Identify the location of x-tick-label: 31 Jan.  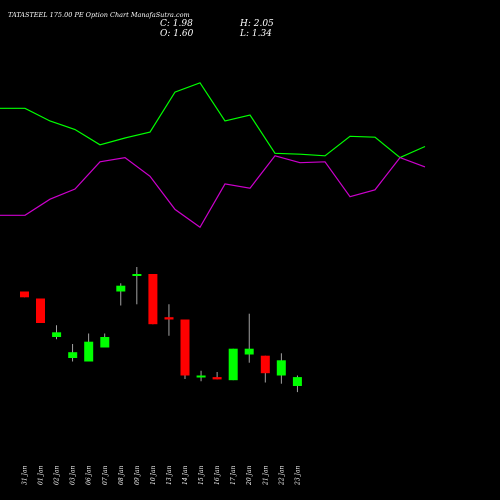
(25, 475).